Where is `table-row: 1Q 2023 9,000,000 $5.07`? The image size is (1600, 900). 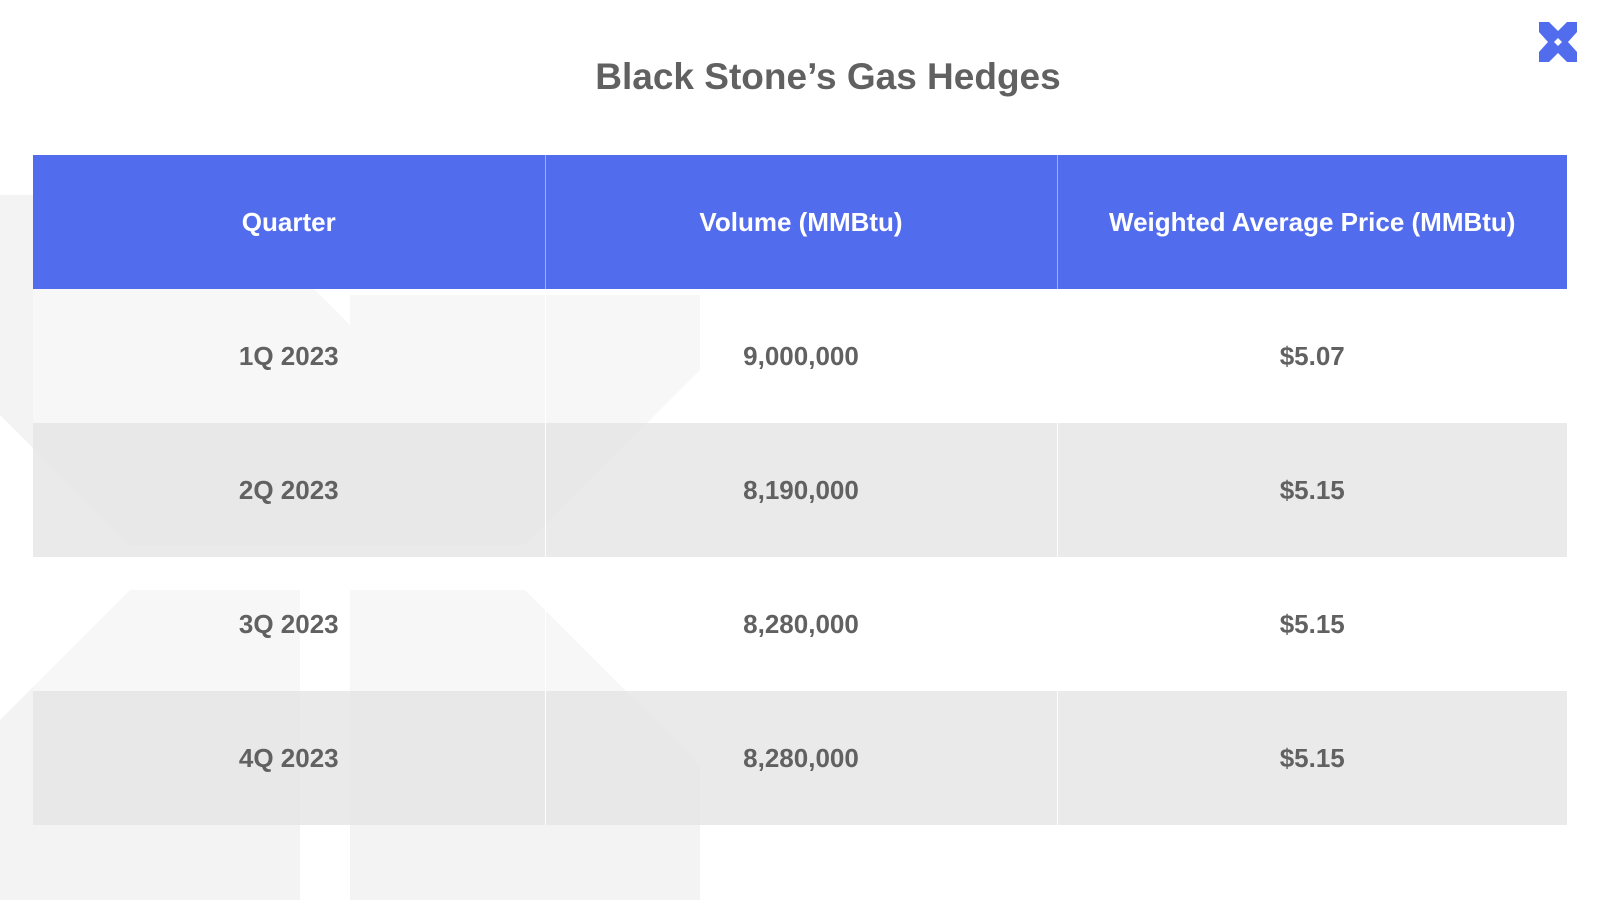 table-row: 1Q 2023 9,000,000 $5.07 is located at coordinates (800, 356).